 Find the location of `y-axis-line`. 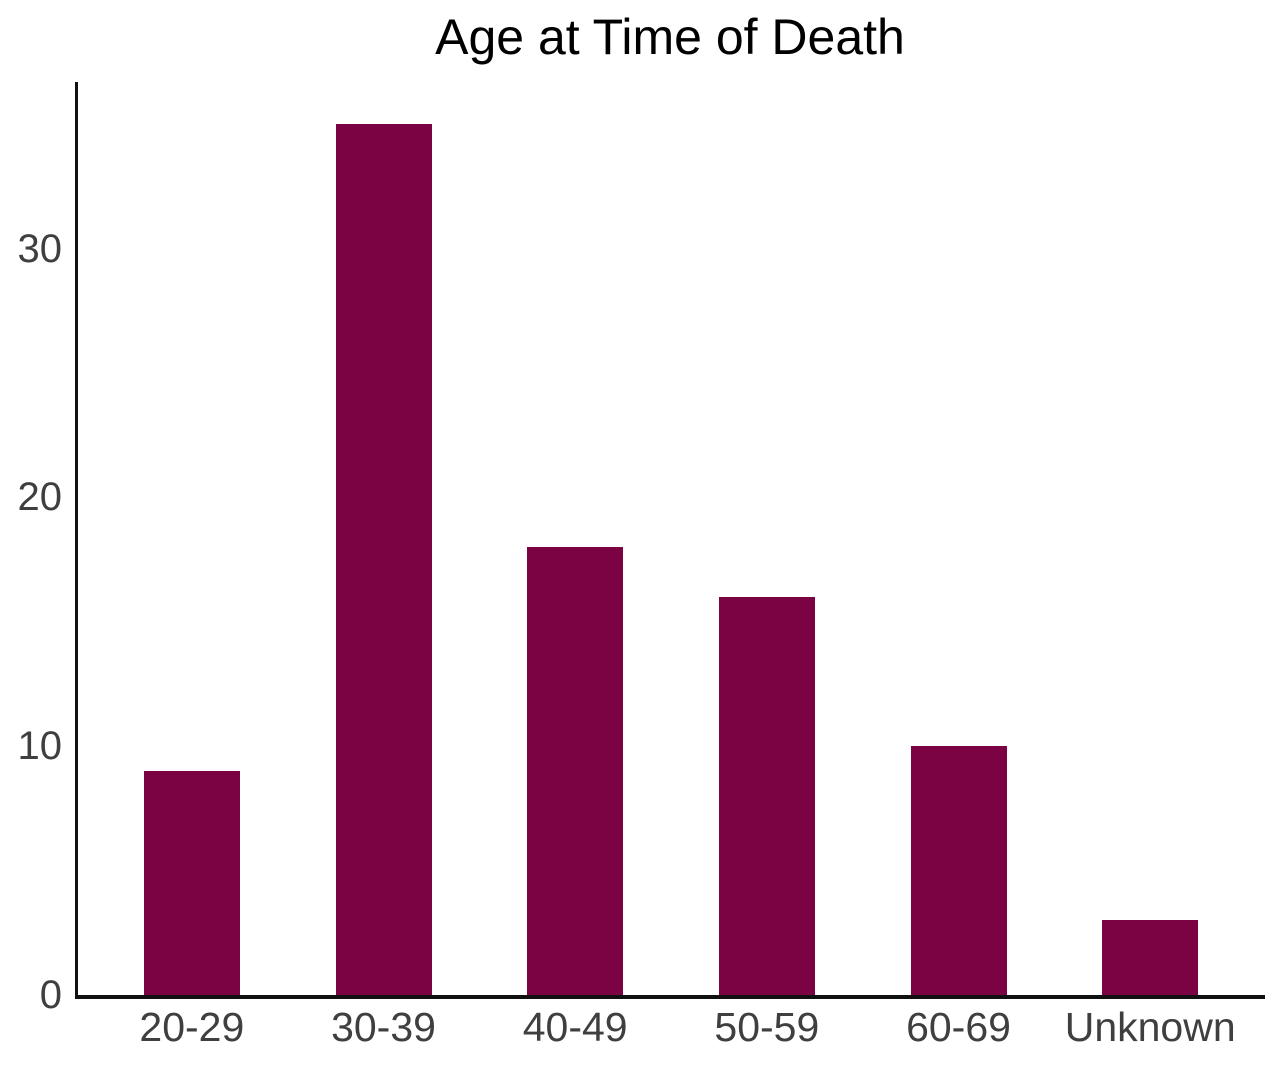

y-axis-line is located at coordinates (76, 540).